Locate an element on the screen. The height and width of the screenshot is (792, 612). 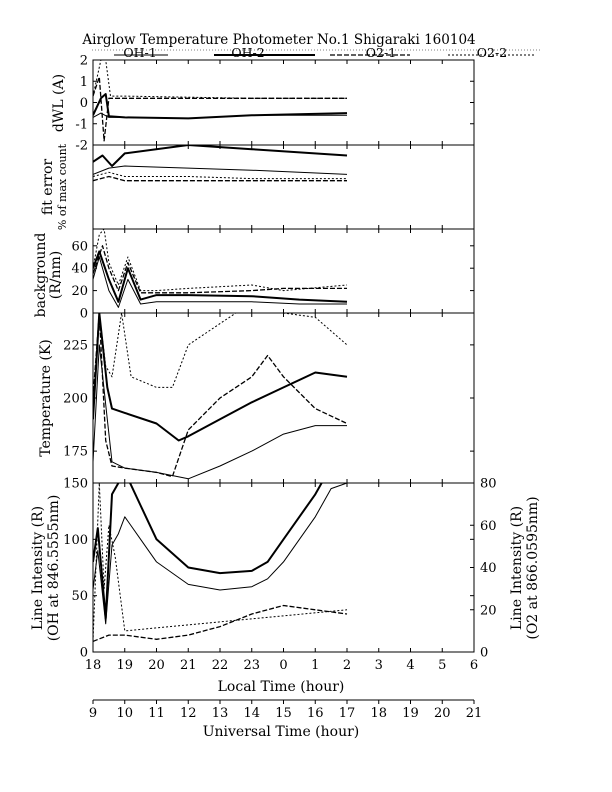
local-time-tick: 20 is located at coordinates (156, 665).